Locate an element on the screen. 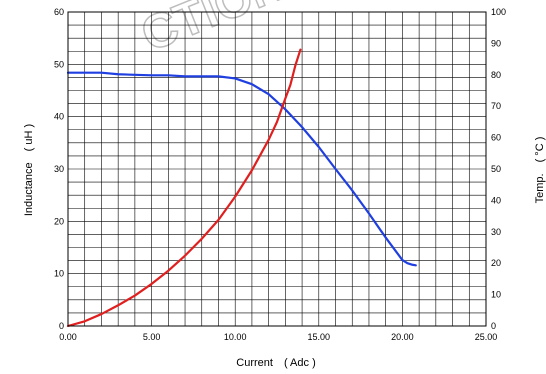 Image resolution: width=546 pixels, height=374 pixels. y-left-tick-label: 40 is located at coordinates (59, 117).